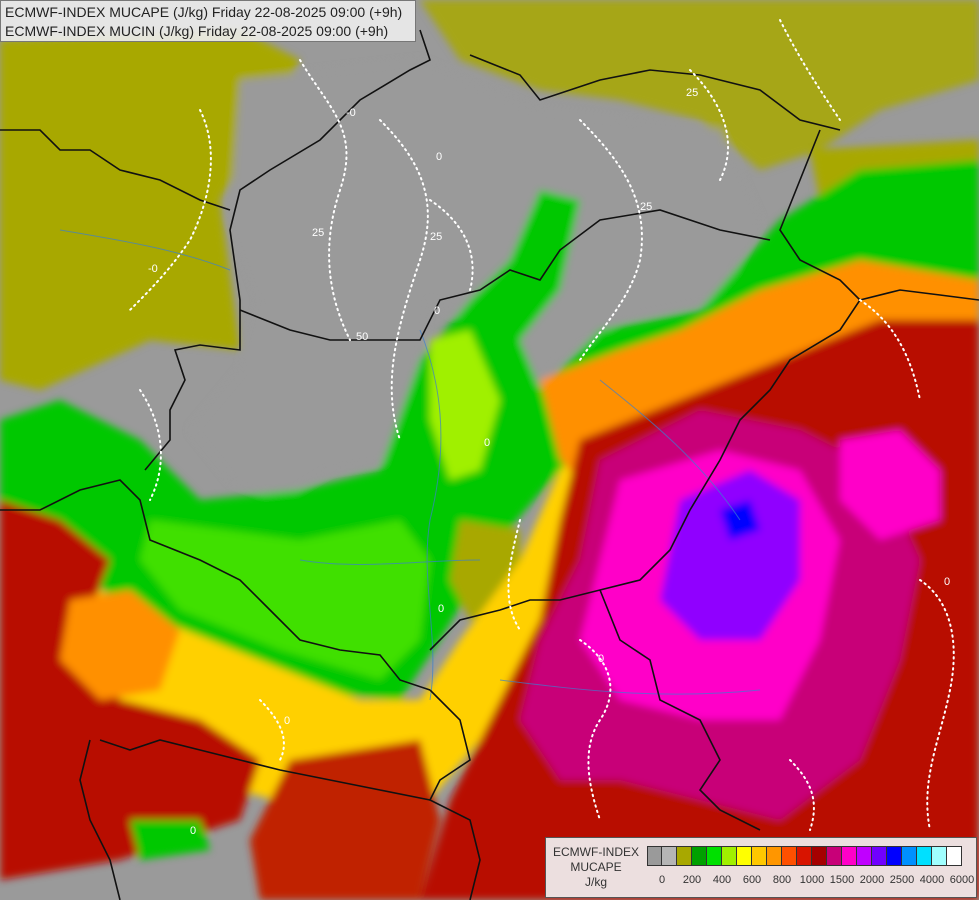  What do you see at coordinates (872, 880) in the screenshot?
I see `legend-tick-label: 2000` at bounding box center [872, 880].